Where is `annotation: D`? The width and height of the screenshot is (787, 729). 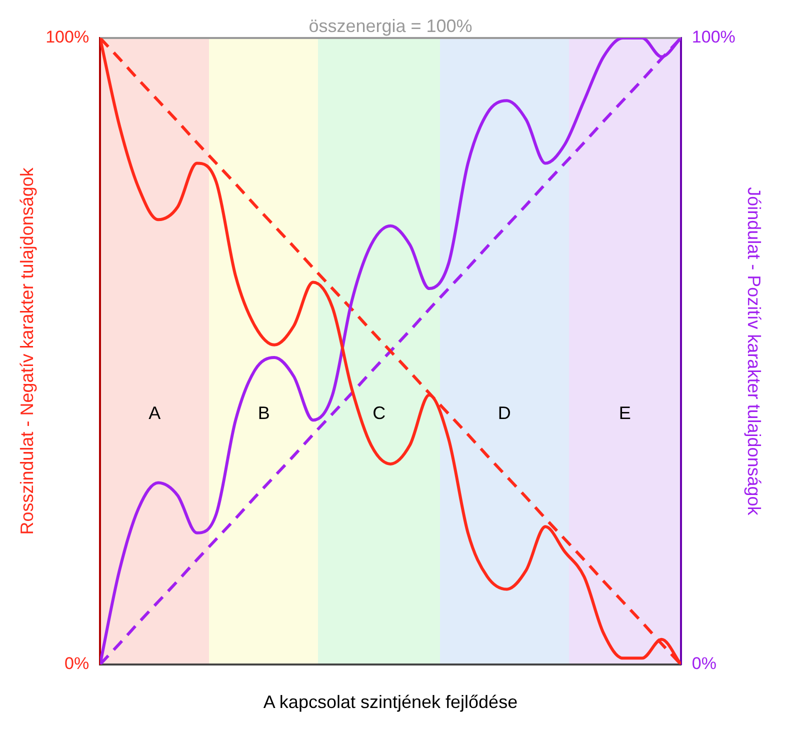 annotation: D is located at coordinates (504, 412).